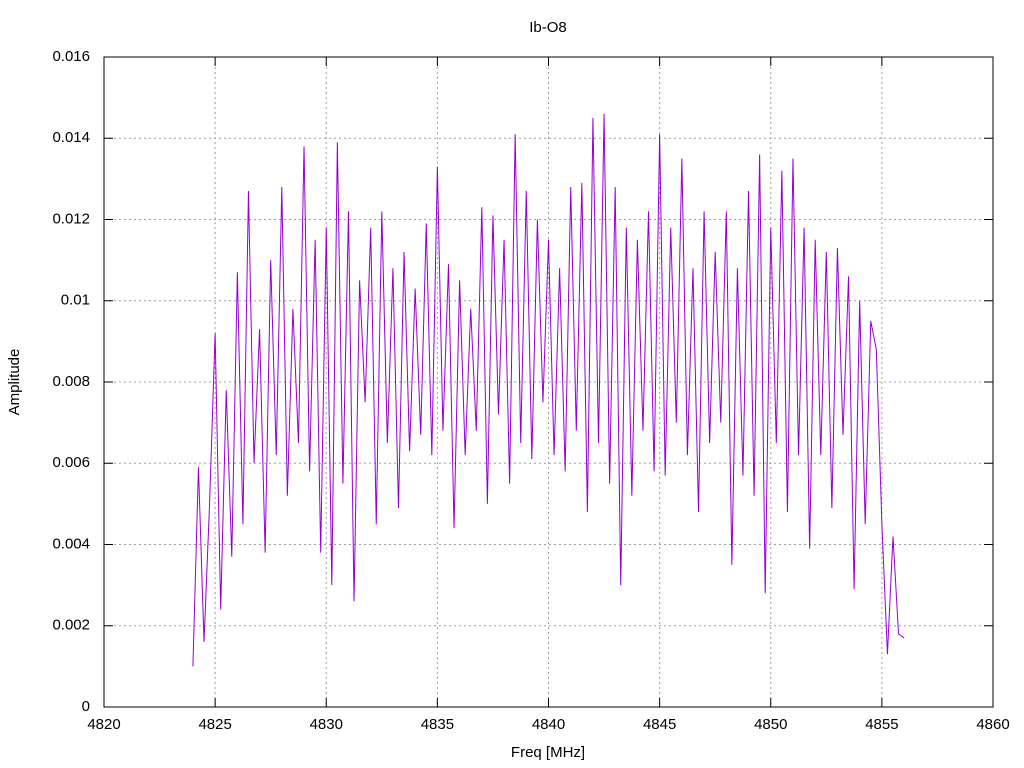 The height and width of the screenshot is (768, 1024). What do you see at coordinates (71, 462) in the screenshot?
I see `y-tick-label: 0.006` at bounding box center [71, 462].